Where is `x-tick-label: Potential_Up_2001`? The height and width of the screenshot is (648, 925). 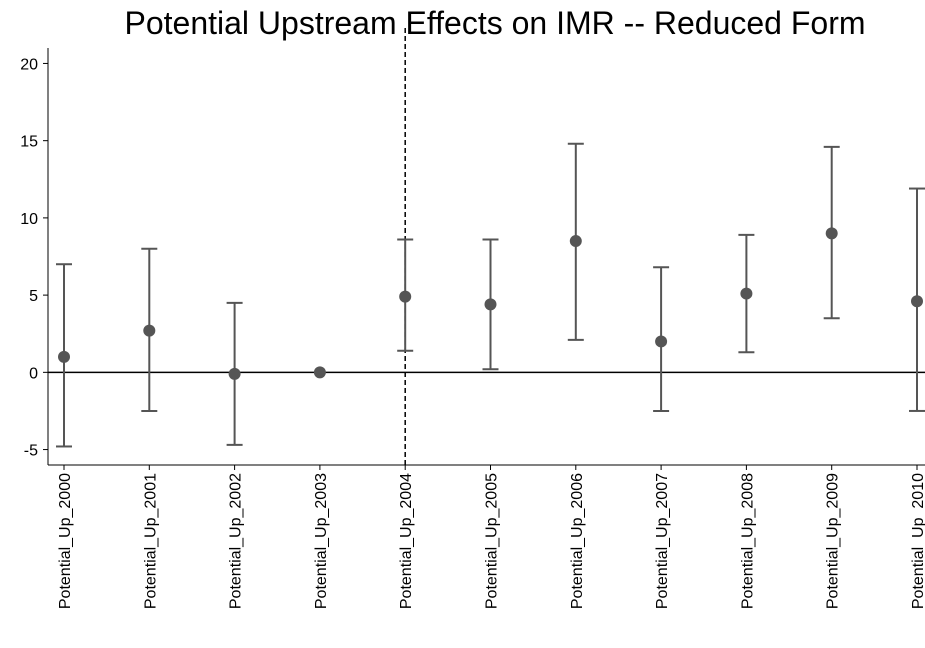 x-tick-label: Potential_Up_2001 is located at coordinates (150, 541).